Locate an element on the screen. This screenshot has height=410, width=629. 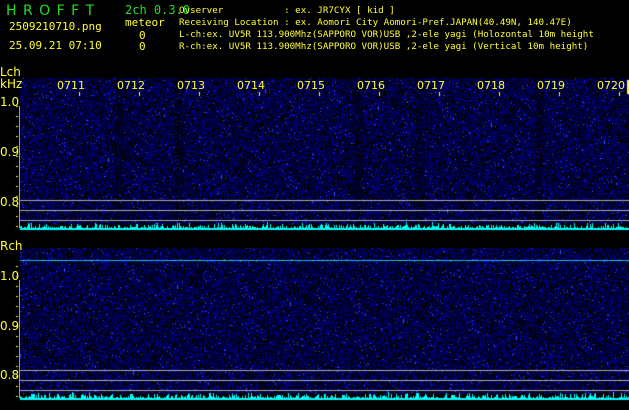
rch-tick-0.9: 0.9 is located at coordinates (10, 326).